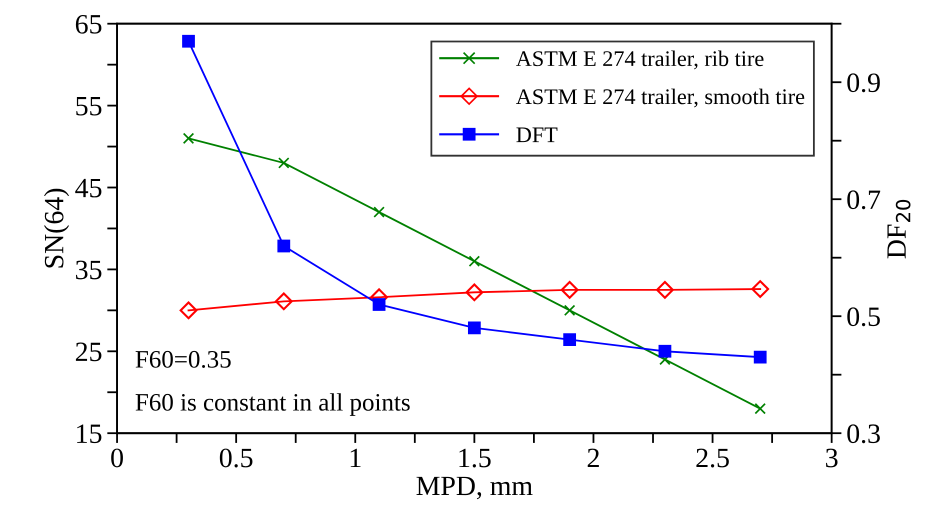 The width and height of the screenshot is (944, 527). I want to click on x-tick-label: 0, so click(117, 458).